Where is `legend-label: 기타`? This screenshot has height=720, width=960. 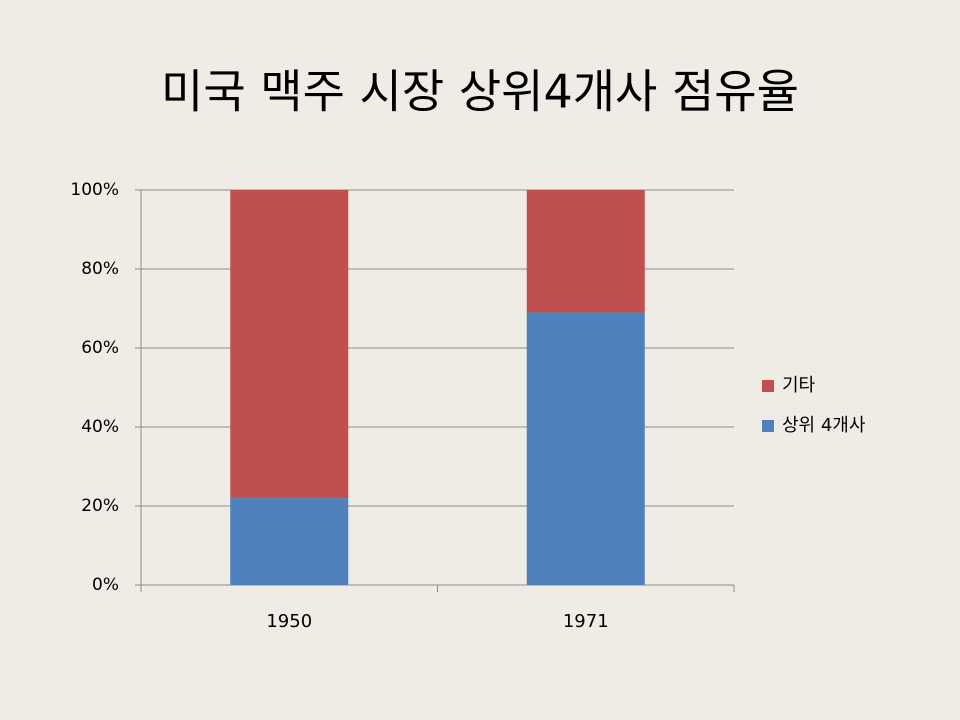 legend-label: 기타 is located at coordinates (799, 385).